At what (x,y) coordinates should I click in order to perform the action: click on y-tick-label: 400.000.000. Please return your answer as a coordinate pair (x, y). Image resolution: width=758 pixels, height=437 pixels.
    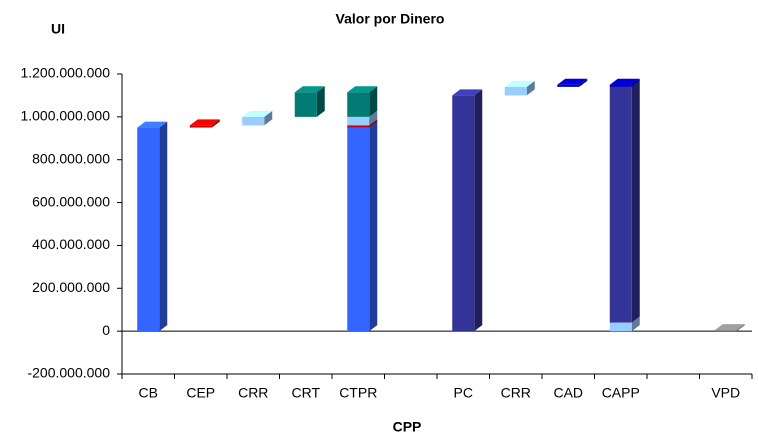
    Looking at the image, I should click on (71, 244).